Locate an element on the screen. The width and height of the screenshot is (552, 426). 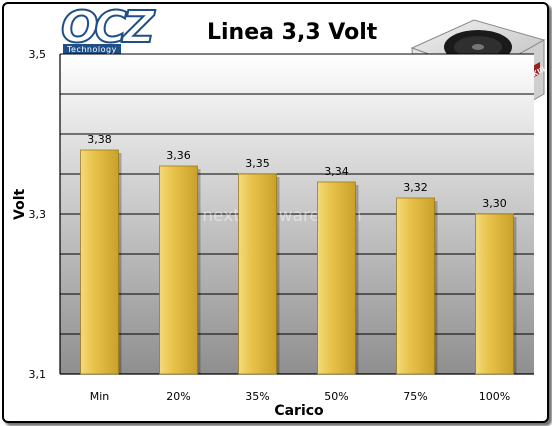
ocz-logo: OCZ Technology is located at coordinates (123, 30).